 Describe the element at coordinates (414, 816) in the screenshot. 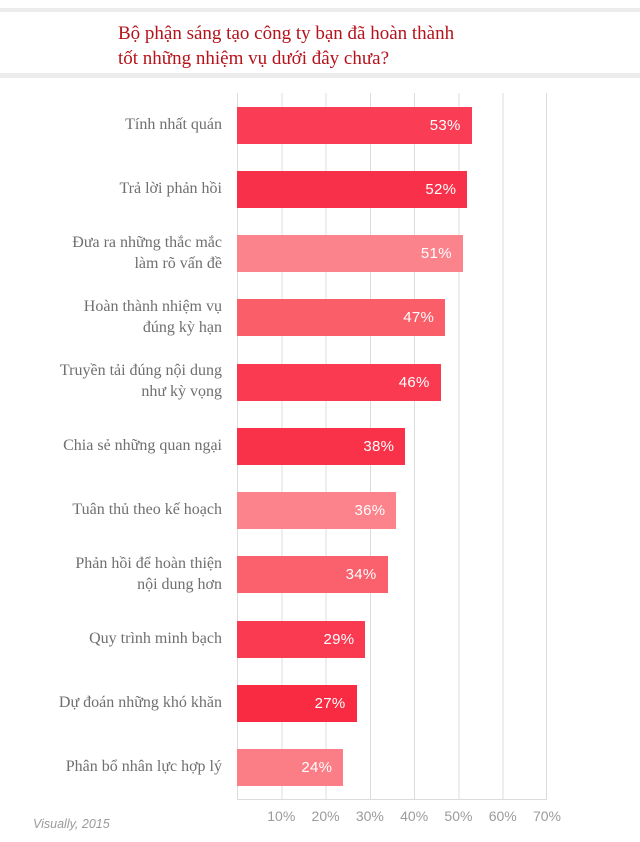

I see `x-axis-tick: 40%` at that location.